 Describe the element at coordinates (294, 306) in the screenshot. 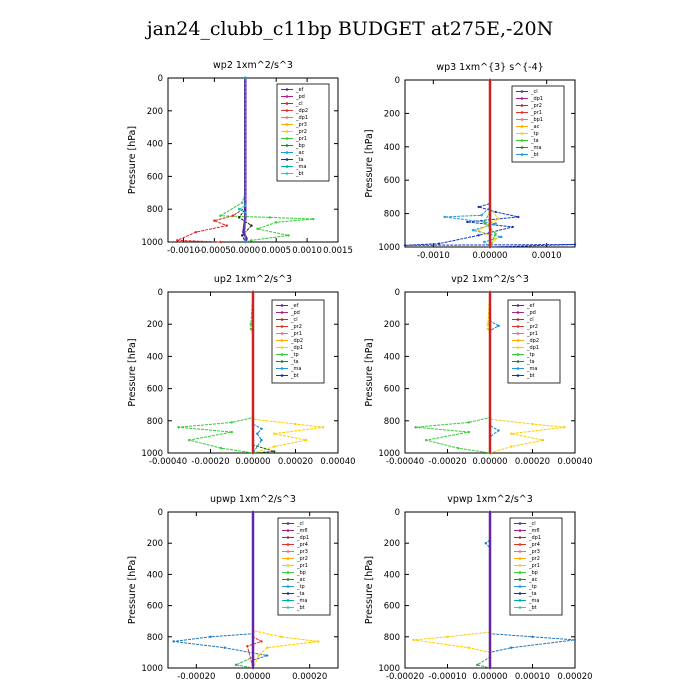

I see `legend-label: _ef` at that location.